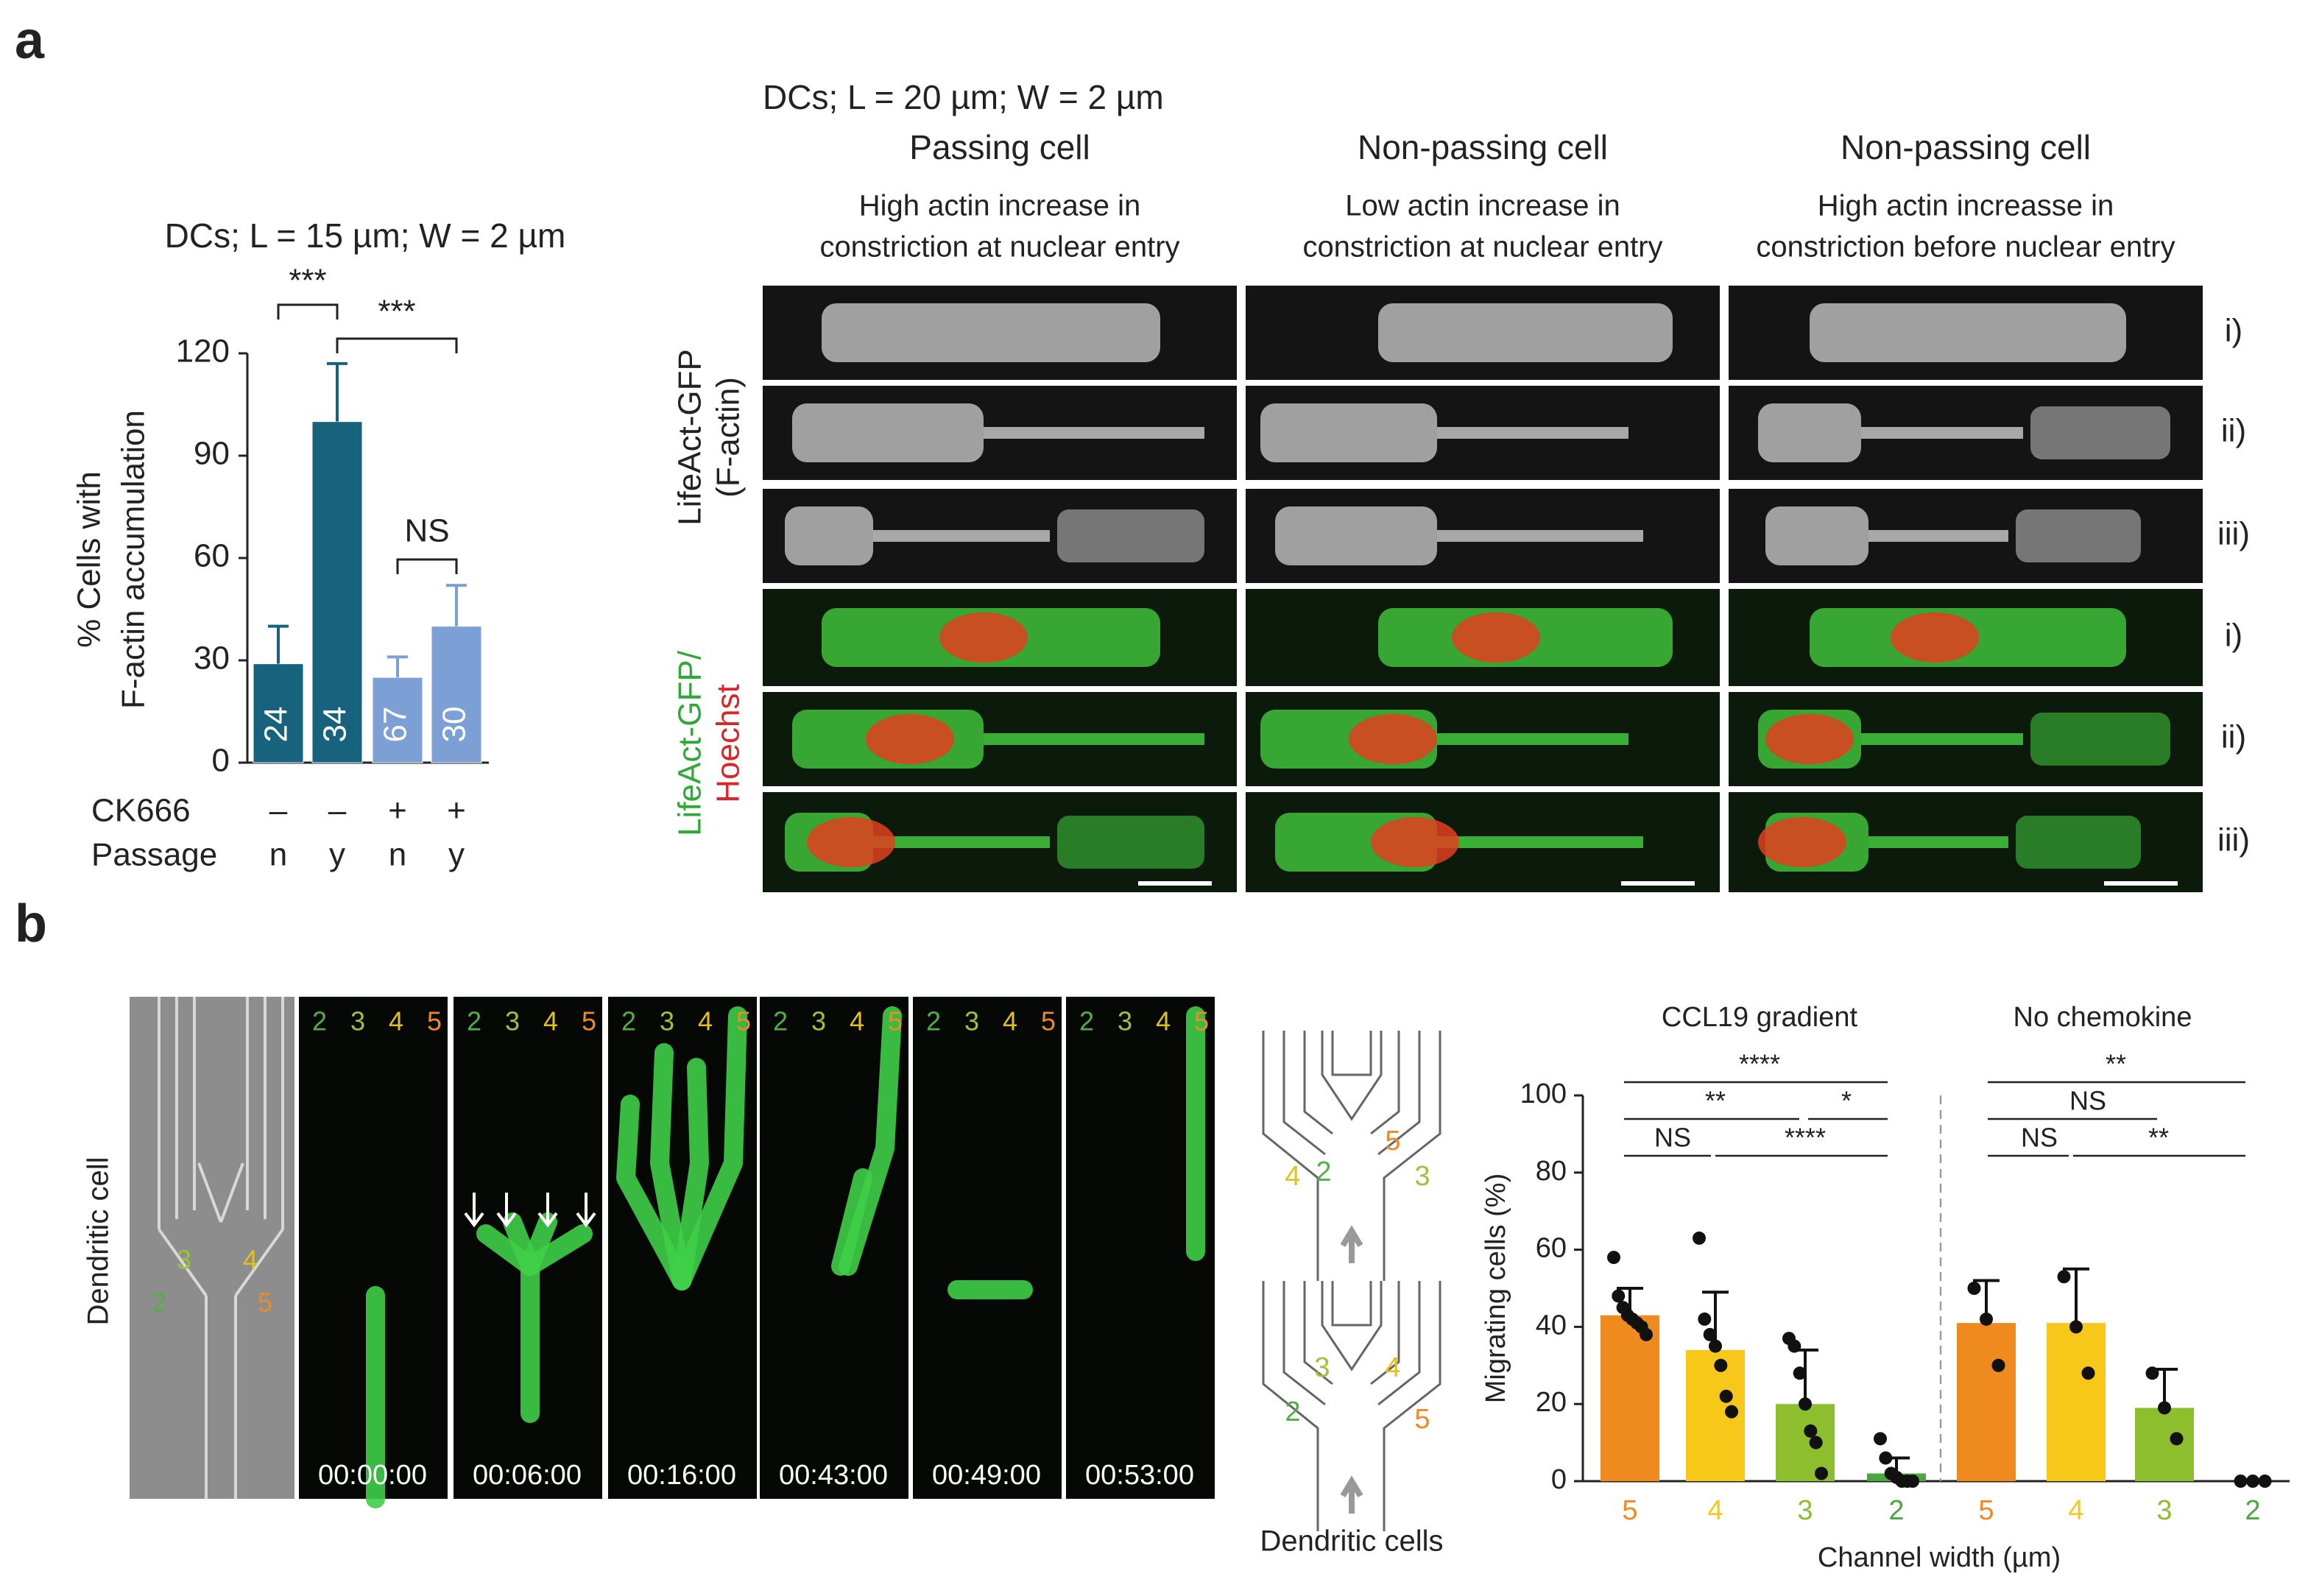 The image size is (2308, 1596). What do you see at coordinates (212, 1248) in the screenshot?
I see `brightfield-image` at bounding box center [212, 1248].